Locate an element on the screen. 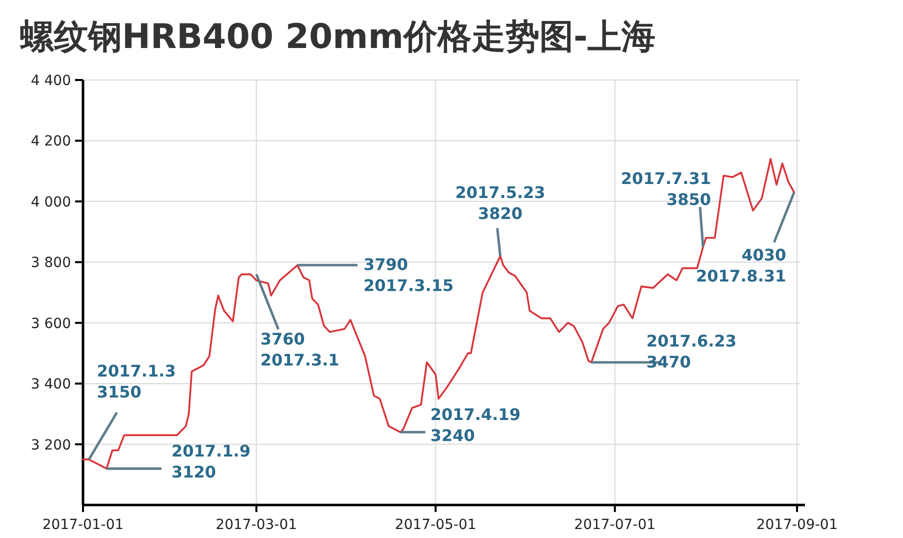 Image resolution: width=903 pixels, height=538 pixels. x-tick-label: 2017-09-01 is located at coordinates (797, 525).